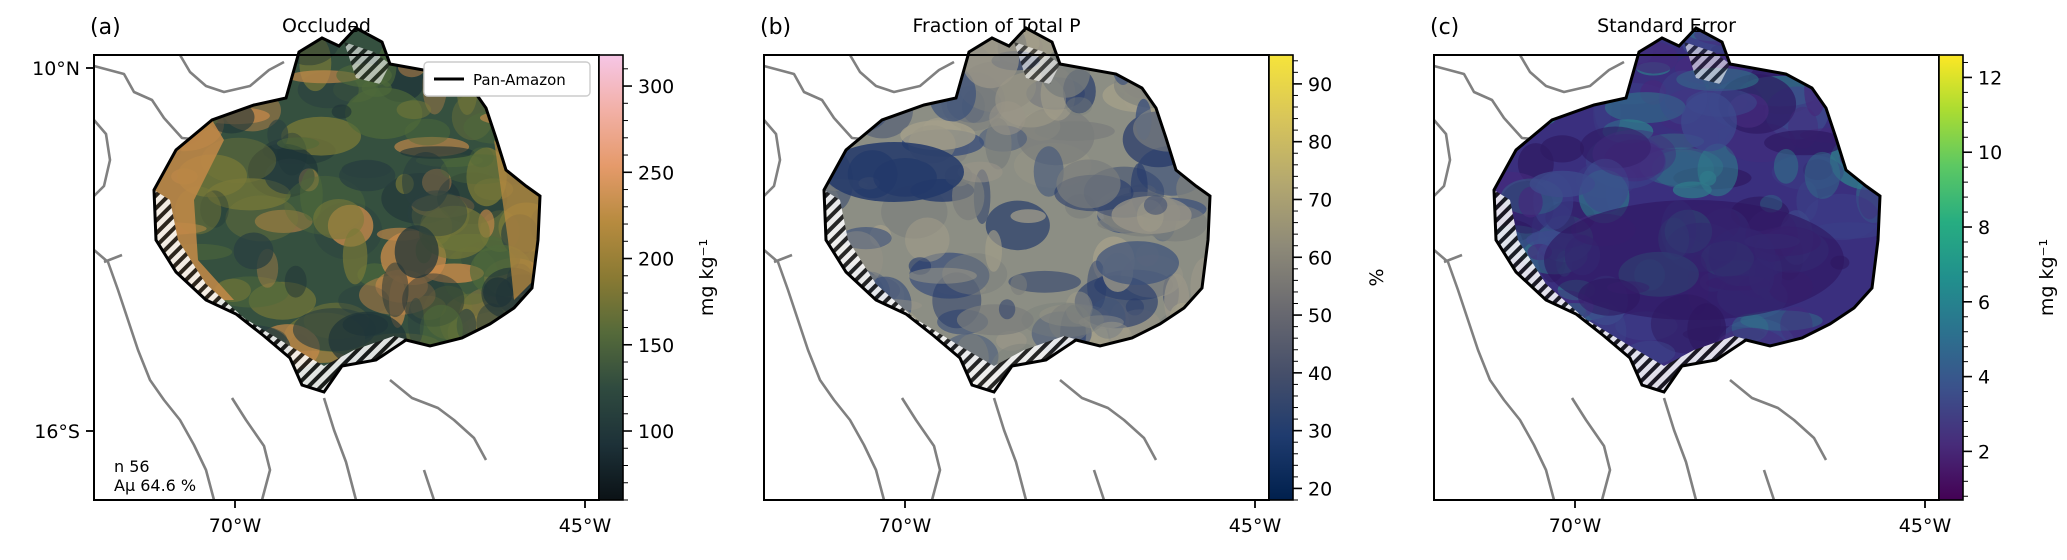  I want to click on colorbar-tick-label: 60, so click(1320, 258).